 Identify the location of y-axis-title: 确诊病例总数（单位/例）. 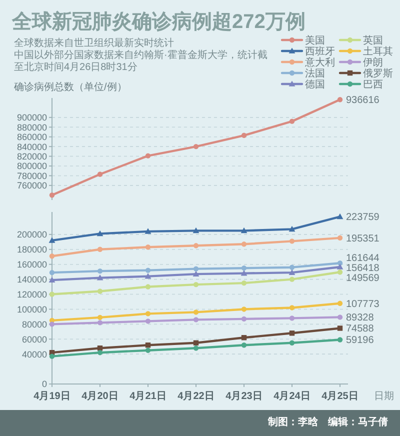
(70, 87).